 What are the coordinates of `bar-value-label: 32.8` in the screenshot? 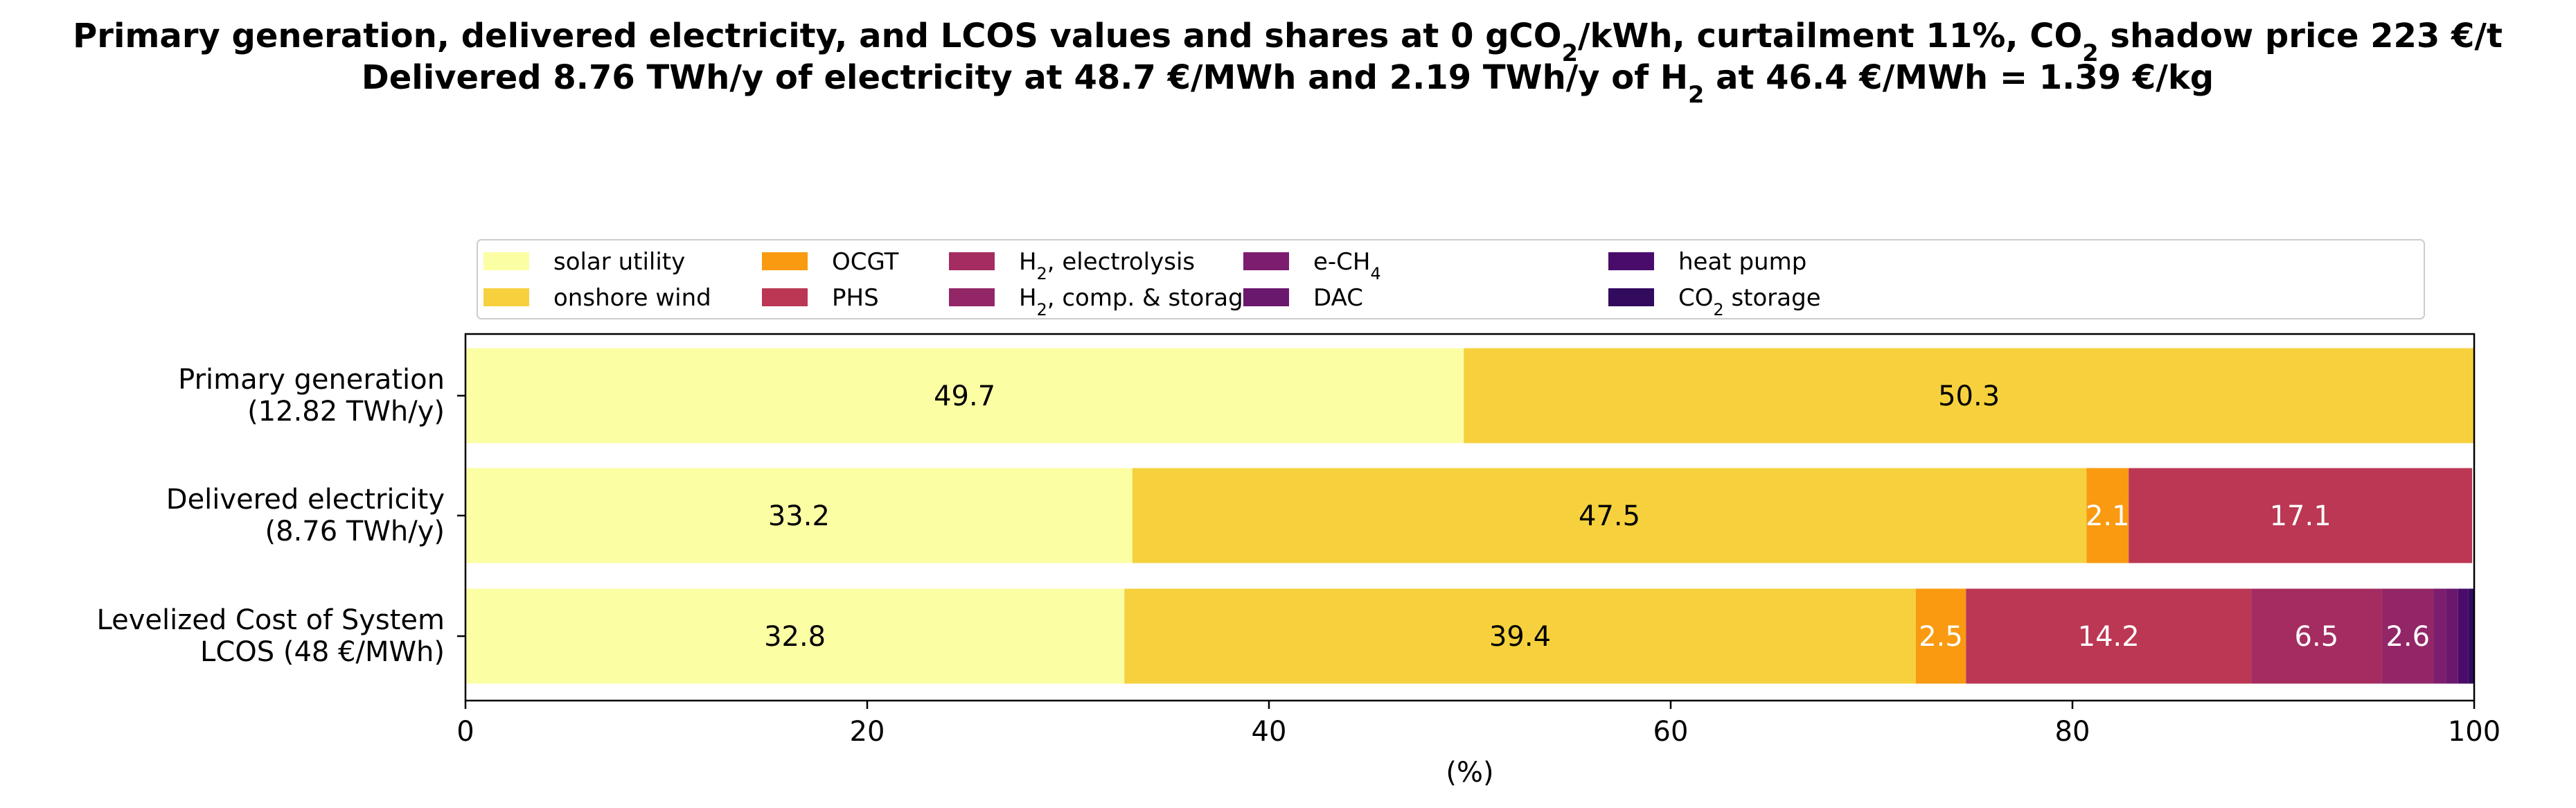 It's located at (795, 637).